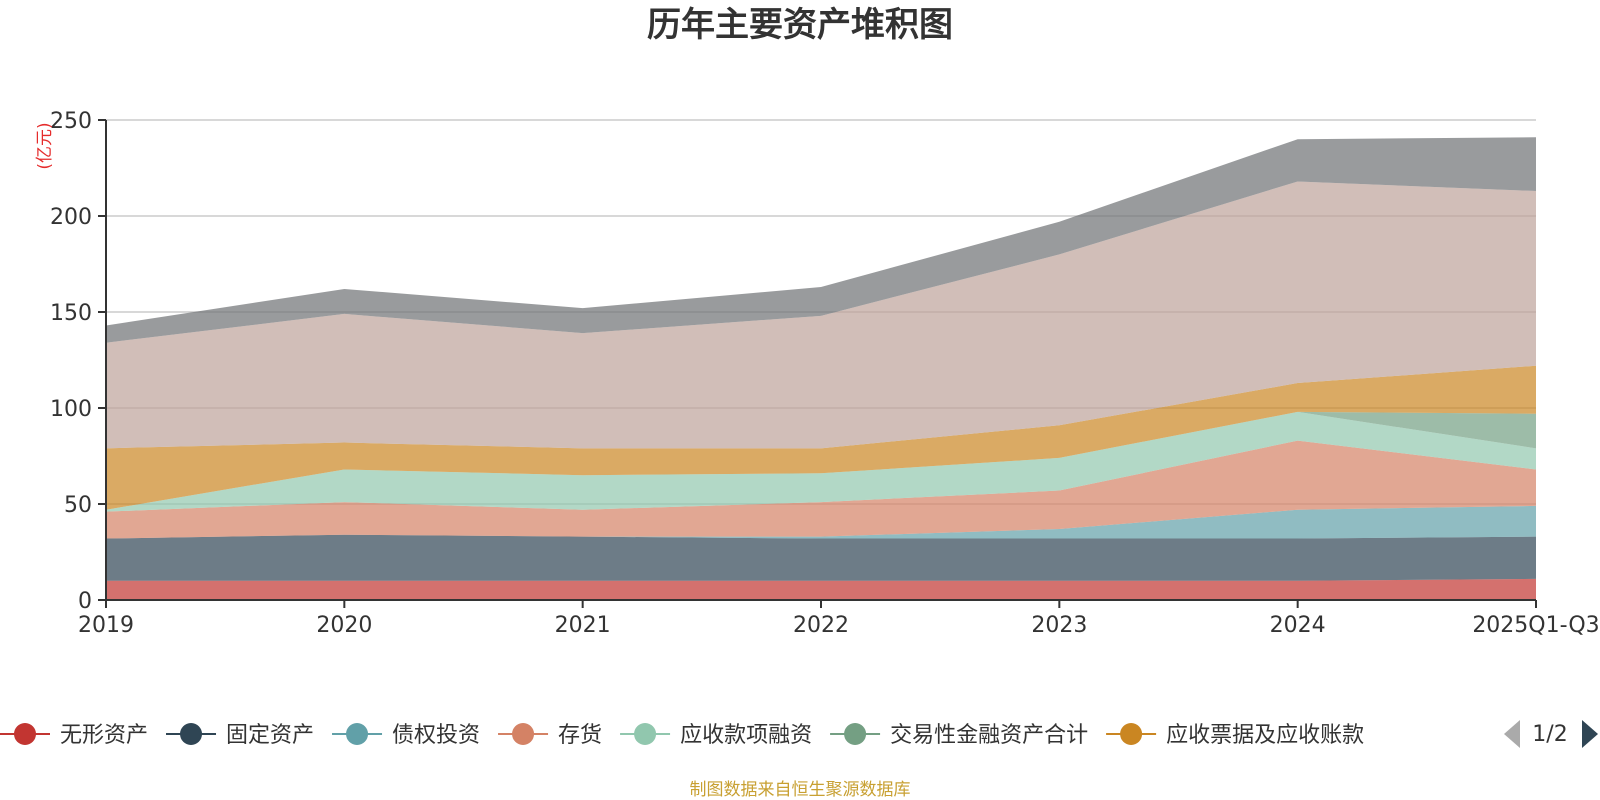 Image resolution: width=1600 pixels, height=800 pixels. I want to click on legend-label: 应收票据及应收账款, so click(1265, 735).